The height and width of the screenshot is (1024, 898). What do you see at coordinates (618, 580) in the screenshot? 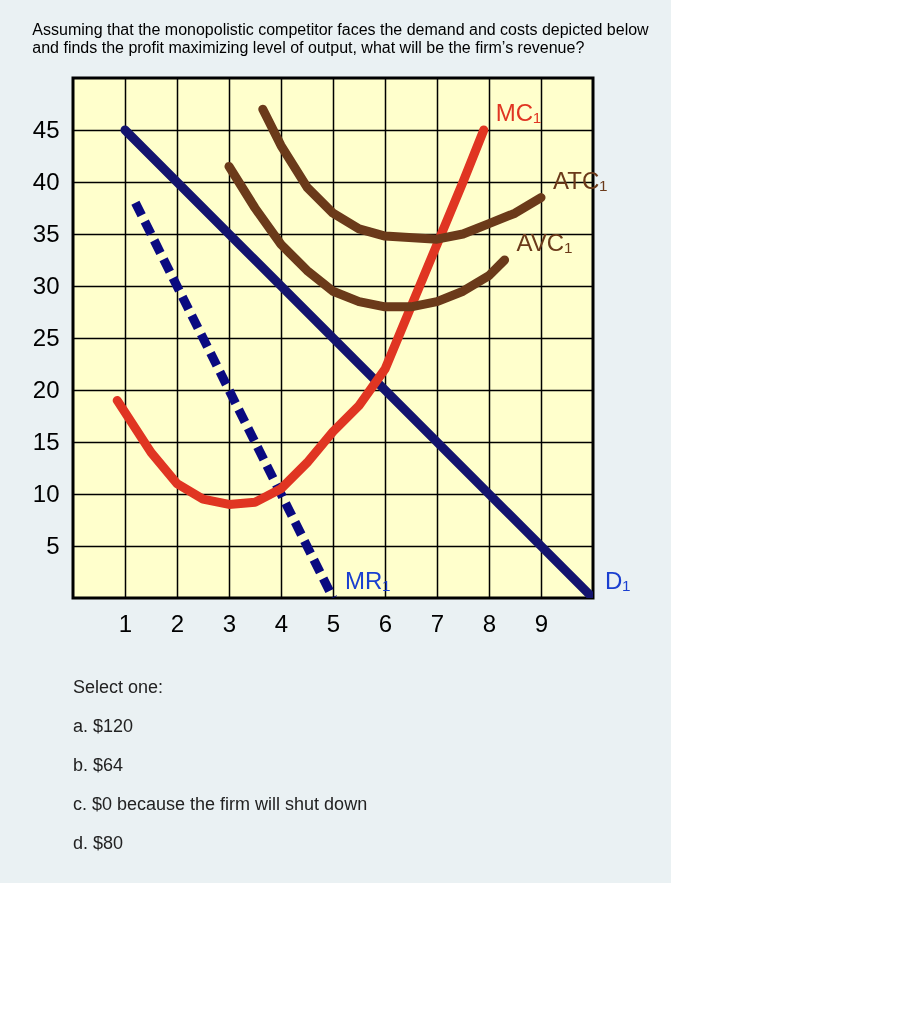
I see `series-label: D₁` at bounding box center [618, 580].